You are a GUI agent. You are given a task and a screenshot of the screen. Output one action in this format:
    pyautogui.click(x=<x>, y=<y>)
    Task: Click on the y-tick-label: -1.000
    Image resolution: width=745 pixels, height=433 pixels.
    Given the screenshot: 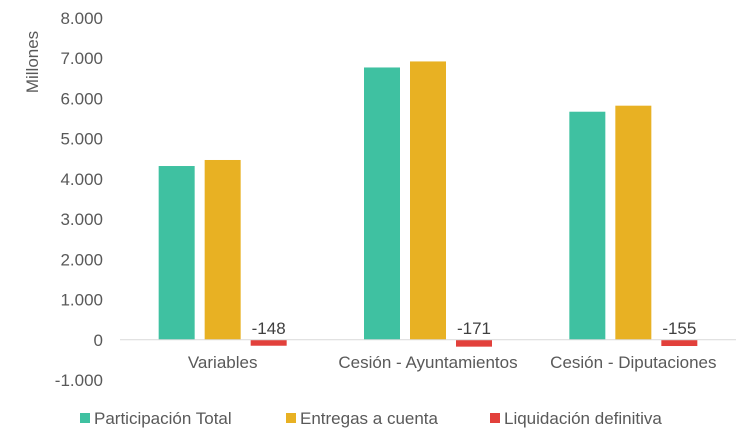 What is the action you would take?
    pyautogui.click(x=79, y=380)
    